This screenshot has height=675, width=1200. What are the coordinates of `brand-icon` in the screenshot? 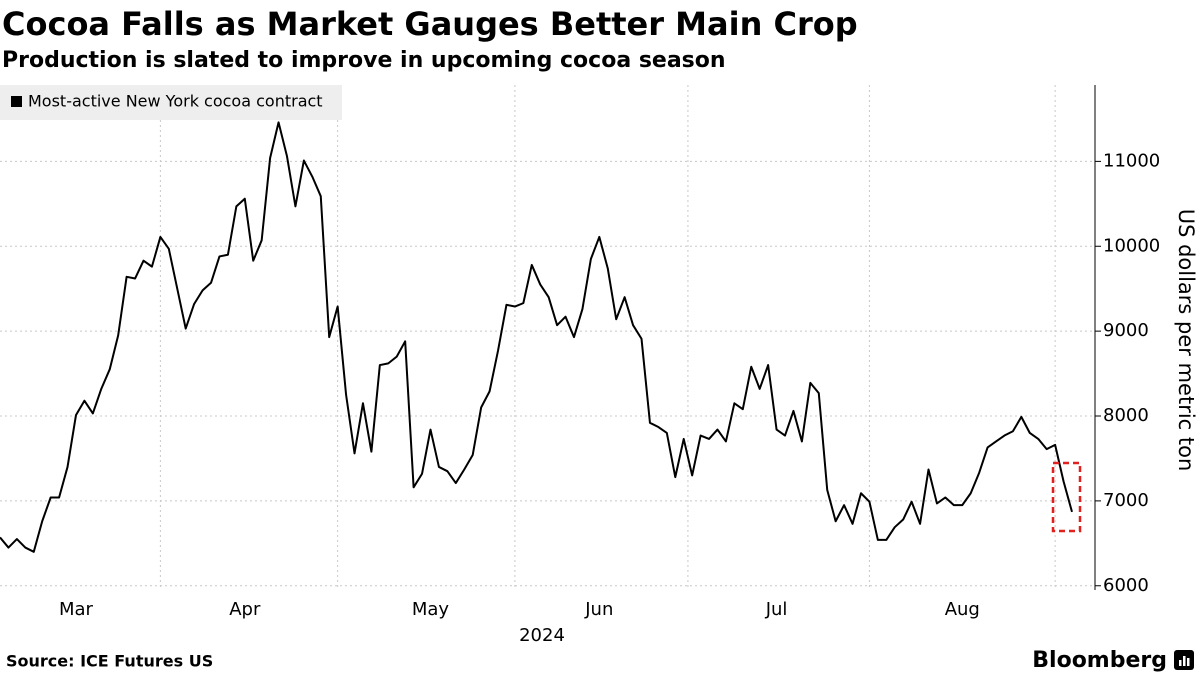 It's located at (1184, 660).